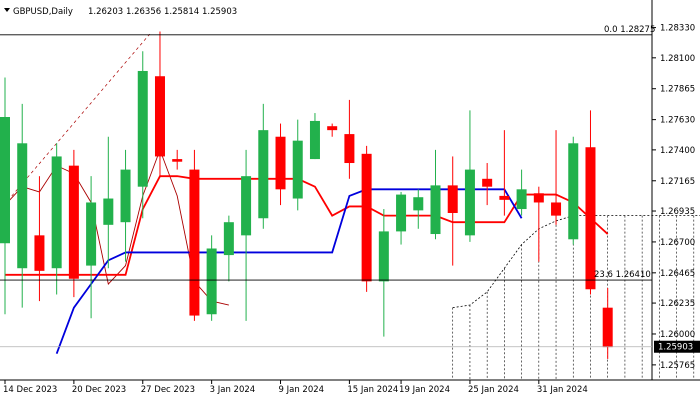 This screenshot has height=400, width=700. I want to click on time-tick-label: 14 Dec 2023, so click(30, 390).